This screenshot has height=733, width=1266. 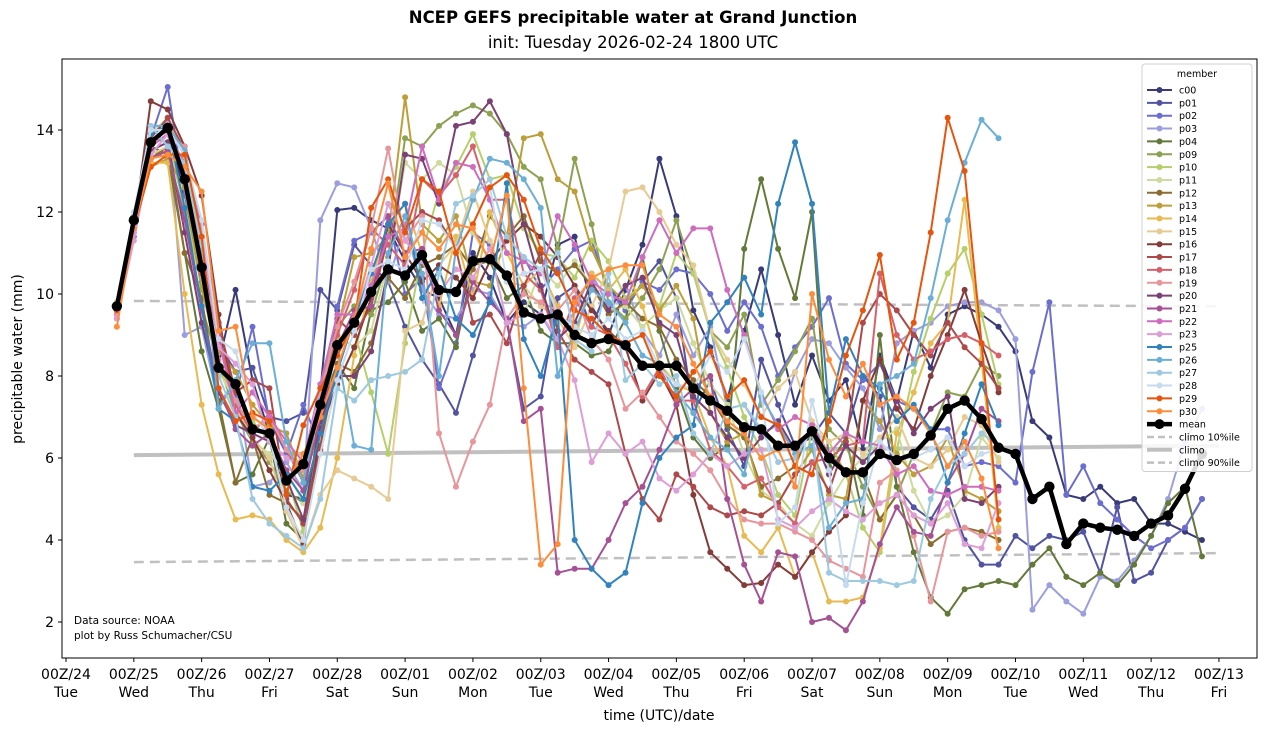 What do you see at coordinates (1188, 193) in the screenshot?
I see `legend-label: p12` at bounding box center [1188, 193].